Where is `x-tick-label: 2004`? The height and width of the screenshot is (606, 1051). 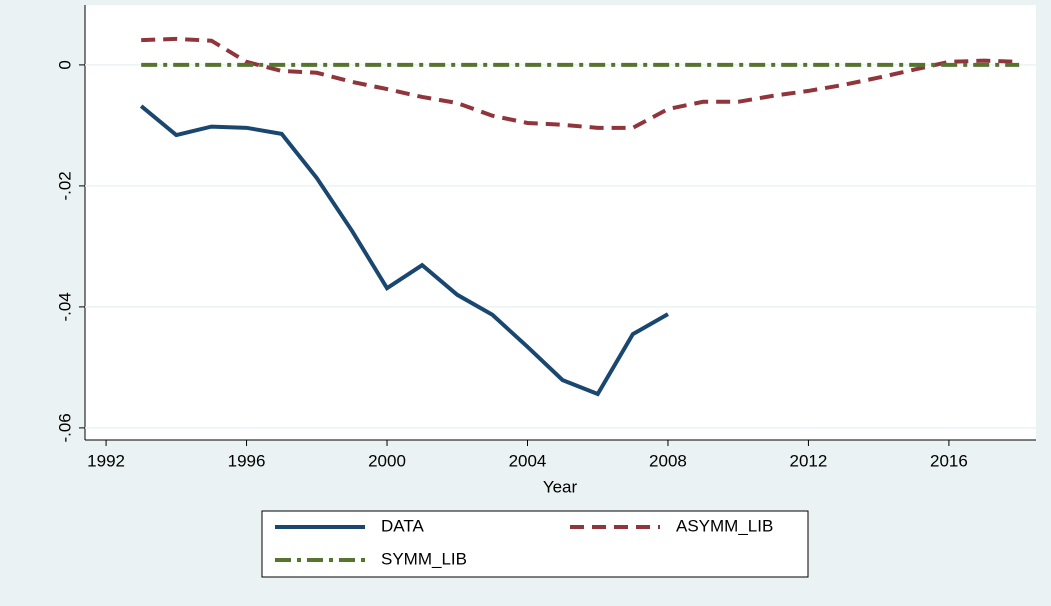
x-tick-label: 2004 is located at coordinates (528, 460).